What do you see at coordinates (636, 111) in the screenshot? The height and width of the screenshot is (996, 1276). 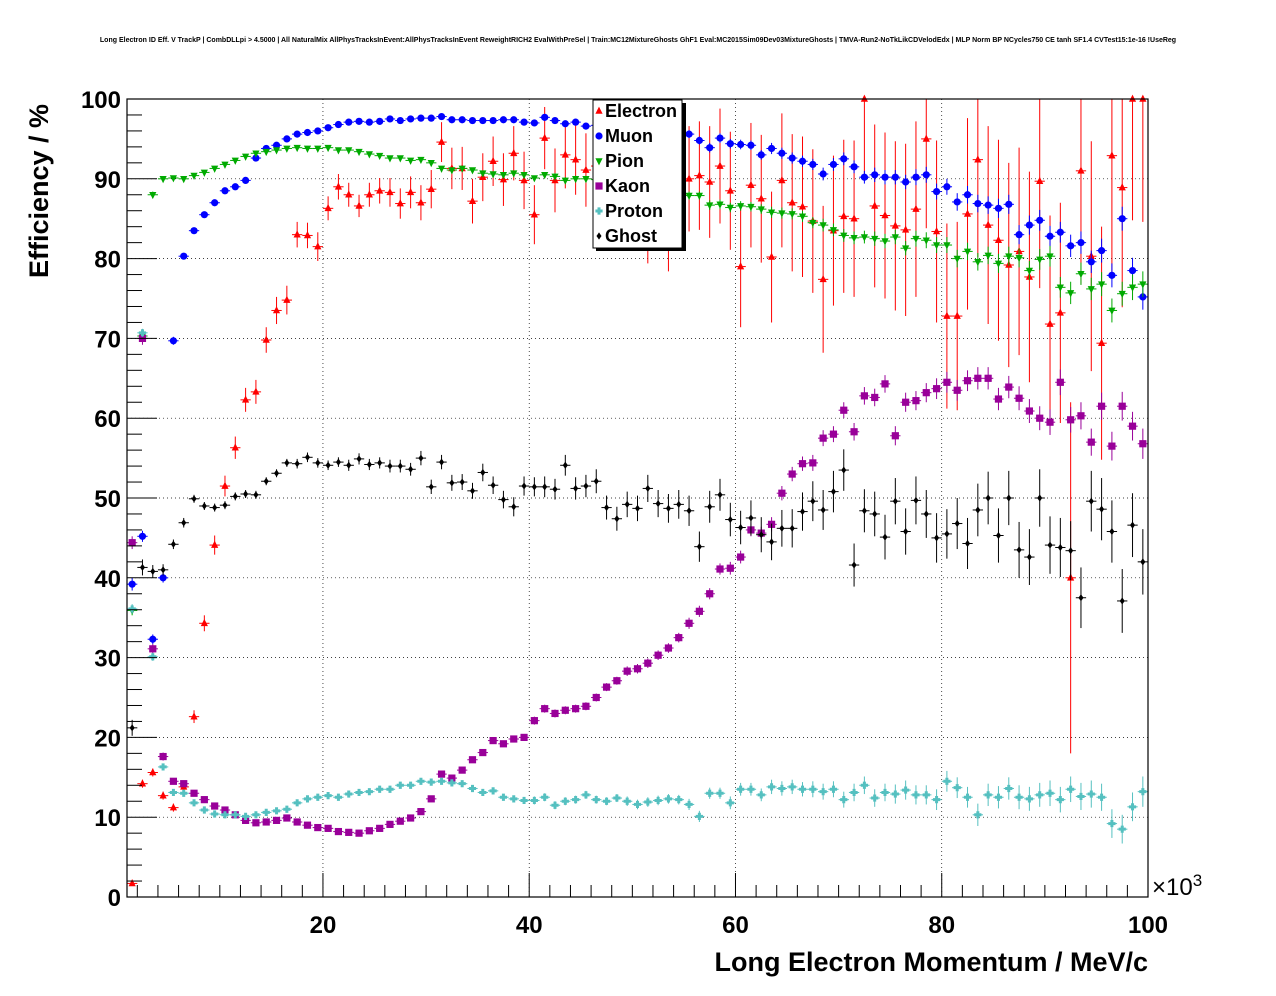 I see `legend-item-electron: Electron` at bounding box center [636, 111].